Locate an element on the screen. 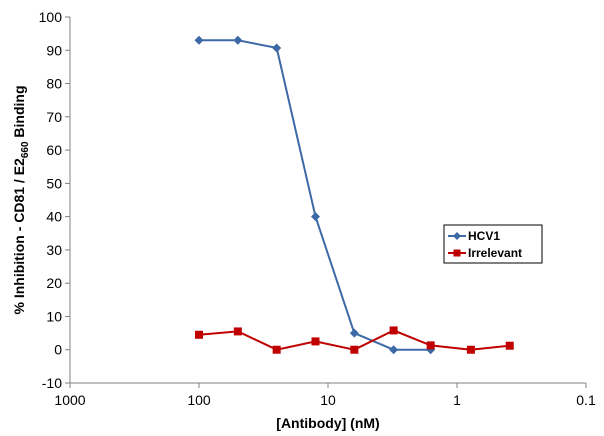 This screenshot has height=436, width=604. y-tick-label: 30 is located at coordinates (54, 250).